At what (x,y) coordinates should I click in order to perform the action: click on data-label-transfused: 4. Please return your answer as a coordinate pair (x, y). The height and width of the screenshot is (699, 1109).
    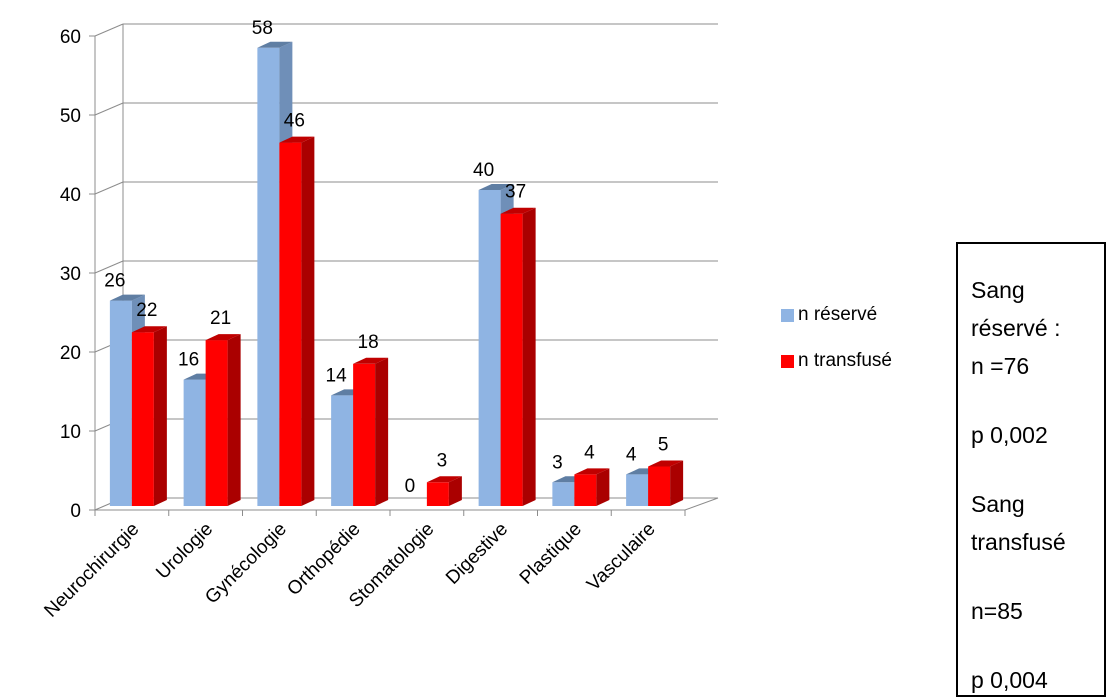
    Looking at the image, I should click on (589, 452).